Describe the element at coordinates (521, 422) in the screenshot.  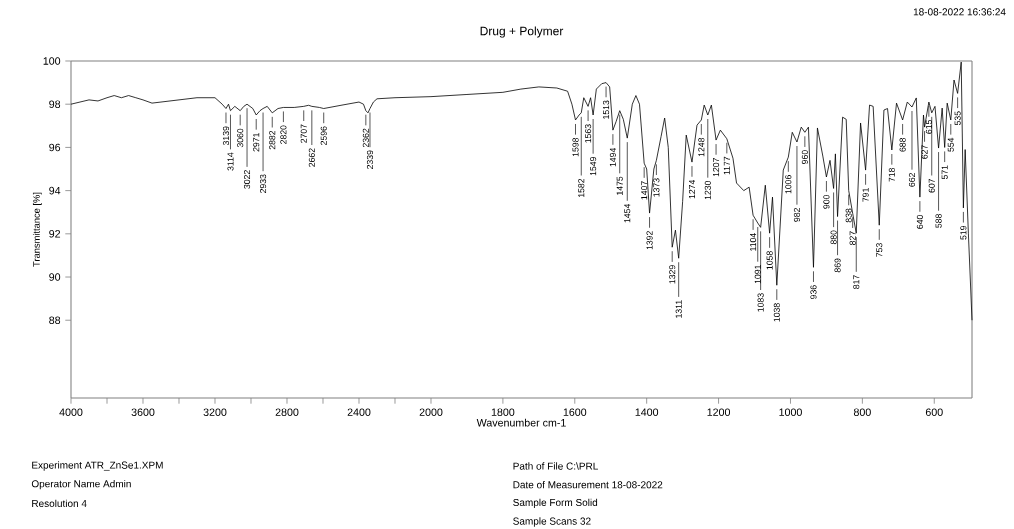
I see `x-axis-title: Wavenumber cm-1` at that location.